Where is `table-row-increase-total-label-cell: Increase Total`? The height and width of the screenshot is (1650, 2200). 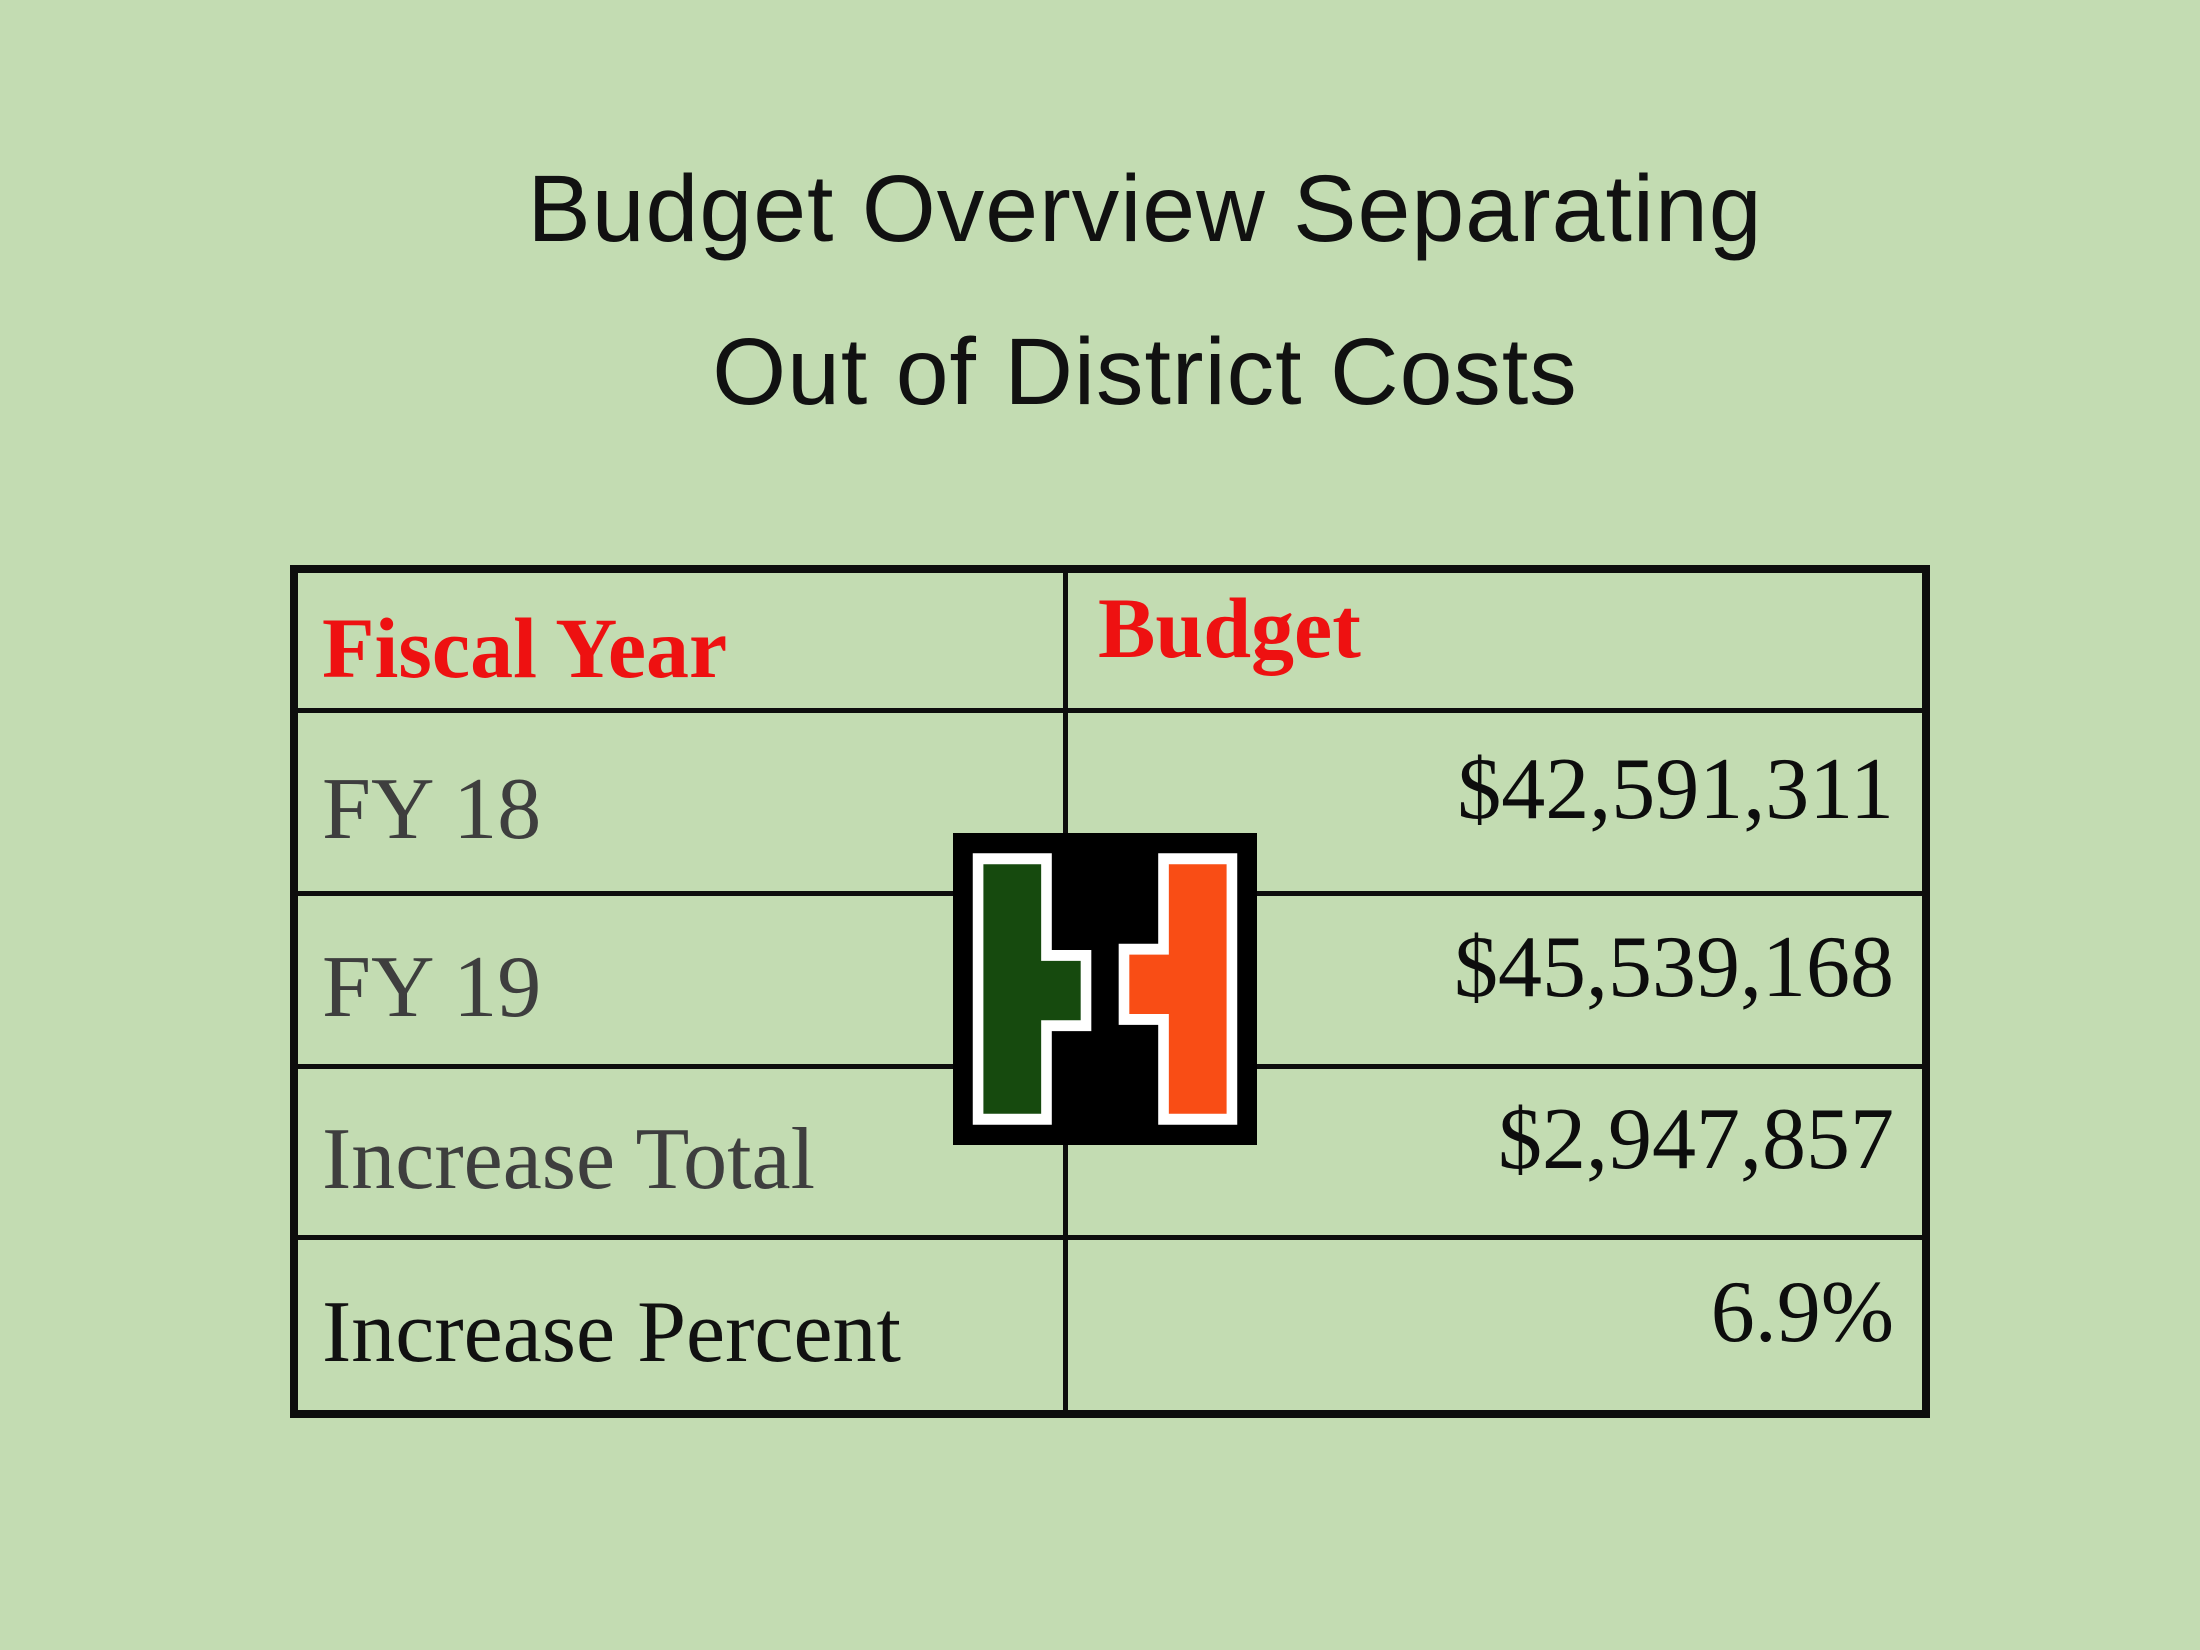
table-row-increase-total-label-cell: Increase Total is located at coordinates (683, 1154).